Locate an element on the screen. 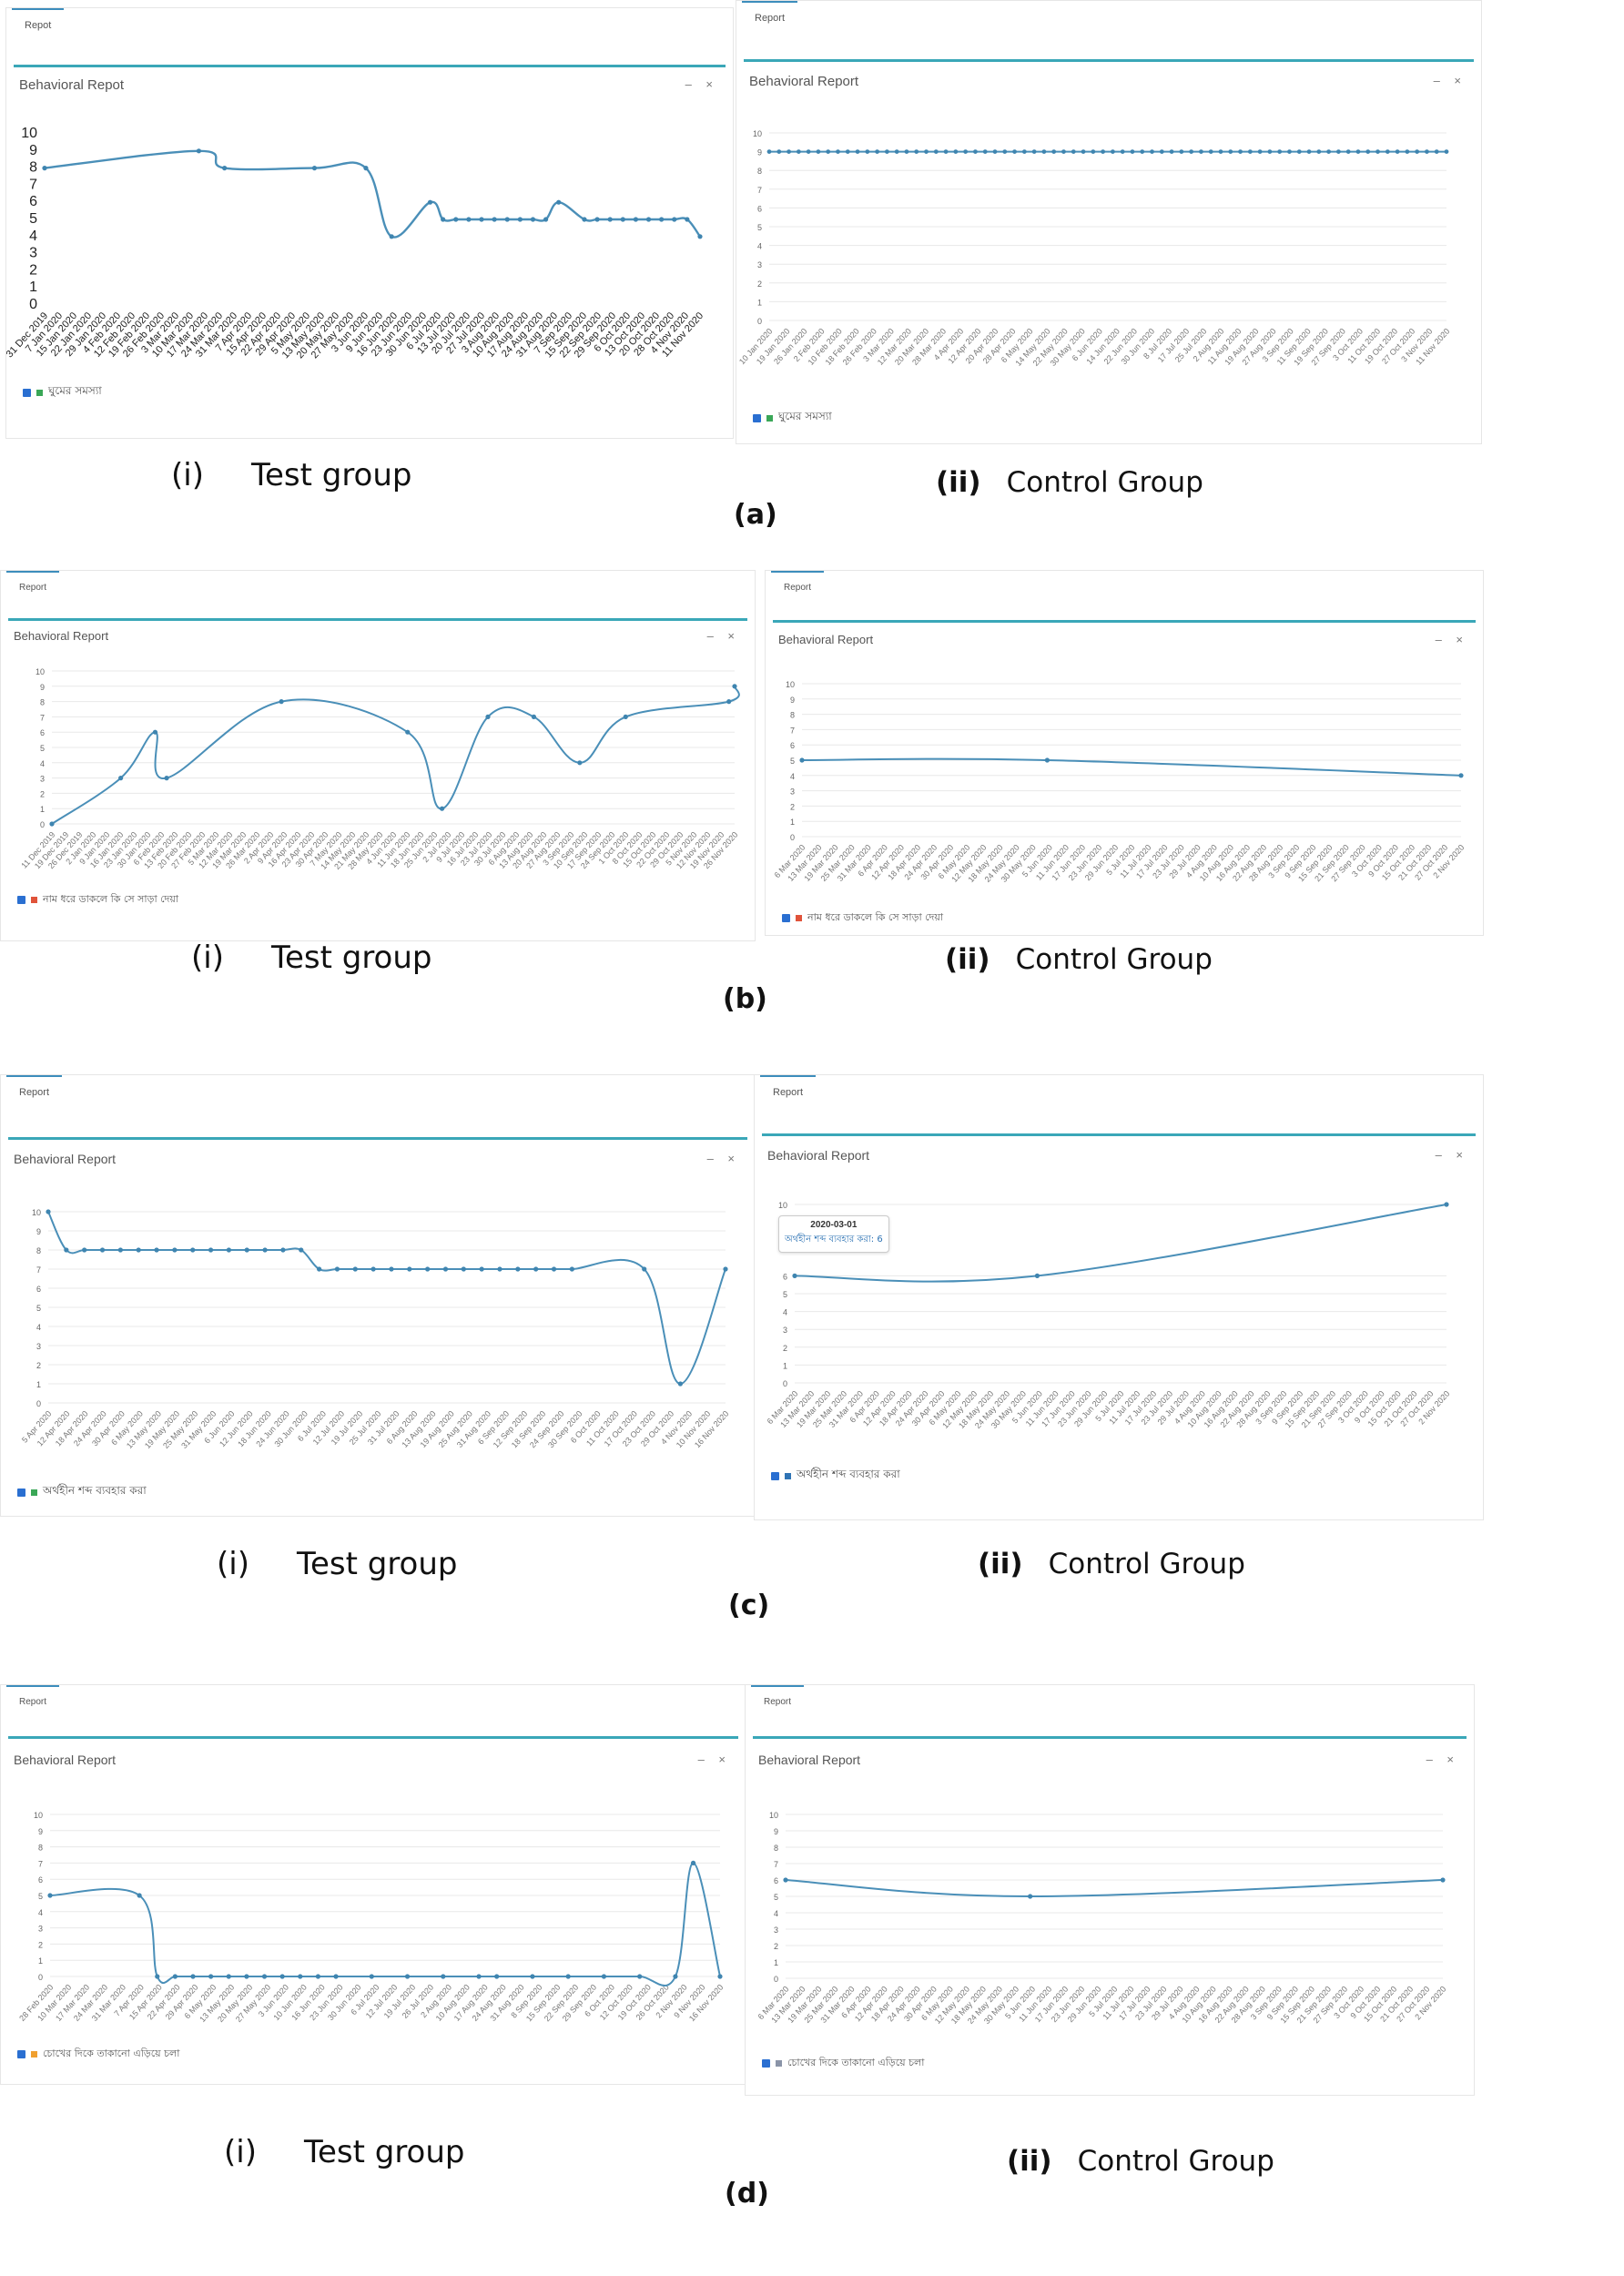 The width and height of the screenshot is (1624, 2276). legend-label: নাম ধরে ডাকলে কি সে সাড়া দেয়া is located at coordinates (875, 917).